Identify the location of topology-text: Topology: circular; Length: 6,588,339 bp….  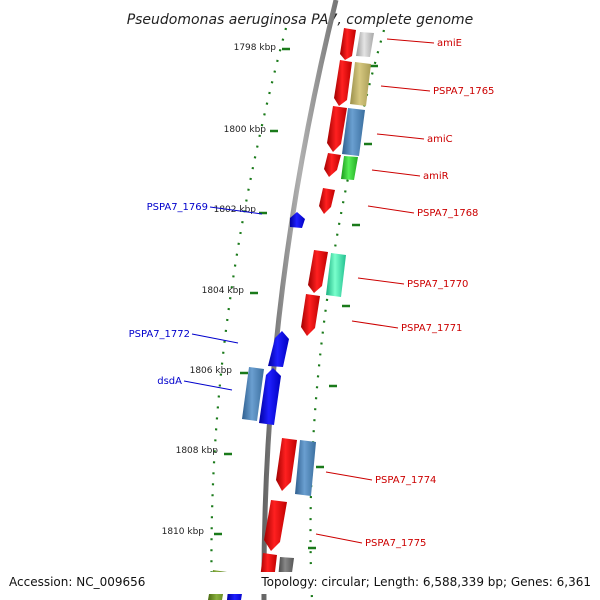
(425, 582).